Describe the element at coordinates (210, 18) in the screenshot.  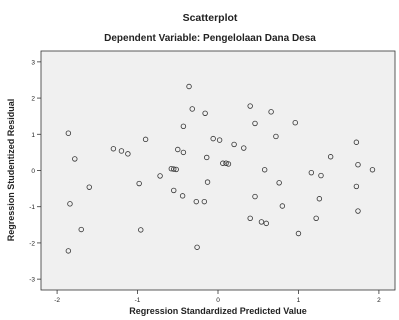
I see `chart-title: Scatterplot` at that location.